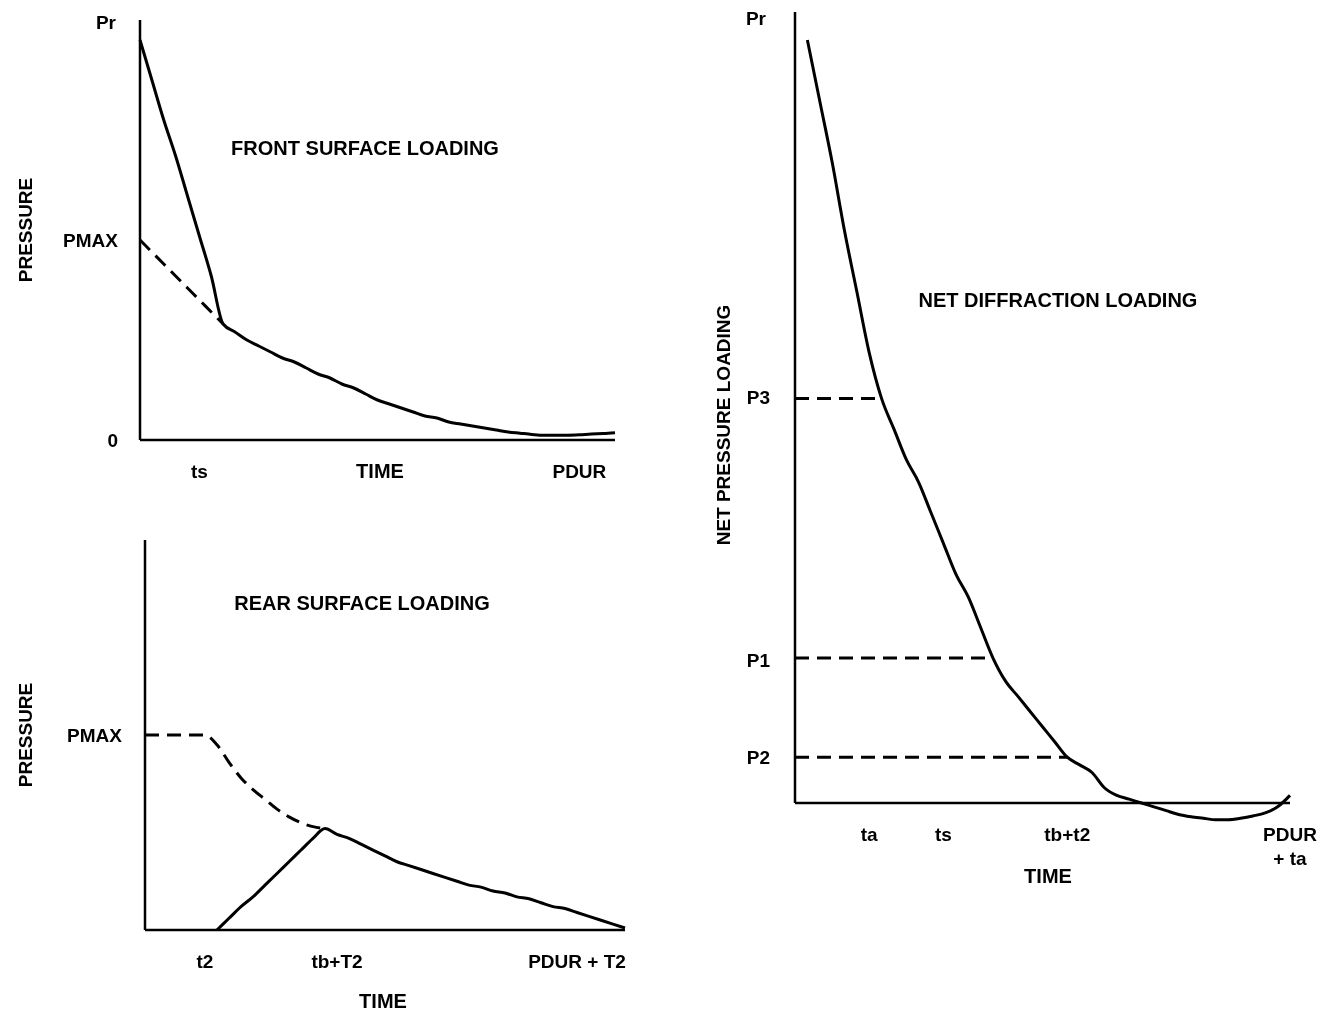  Describe the element at coordinates (577, 961) in the screenshot. I see `x-tick-label: PDUR + T2` at that location.